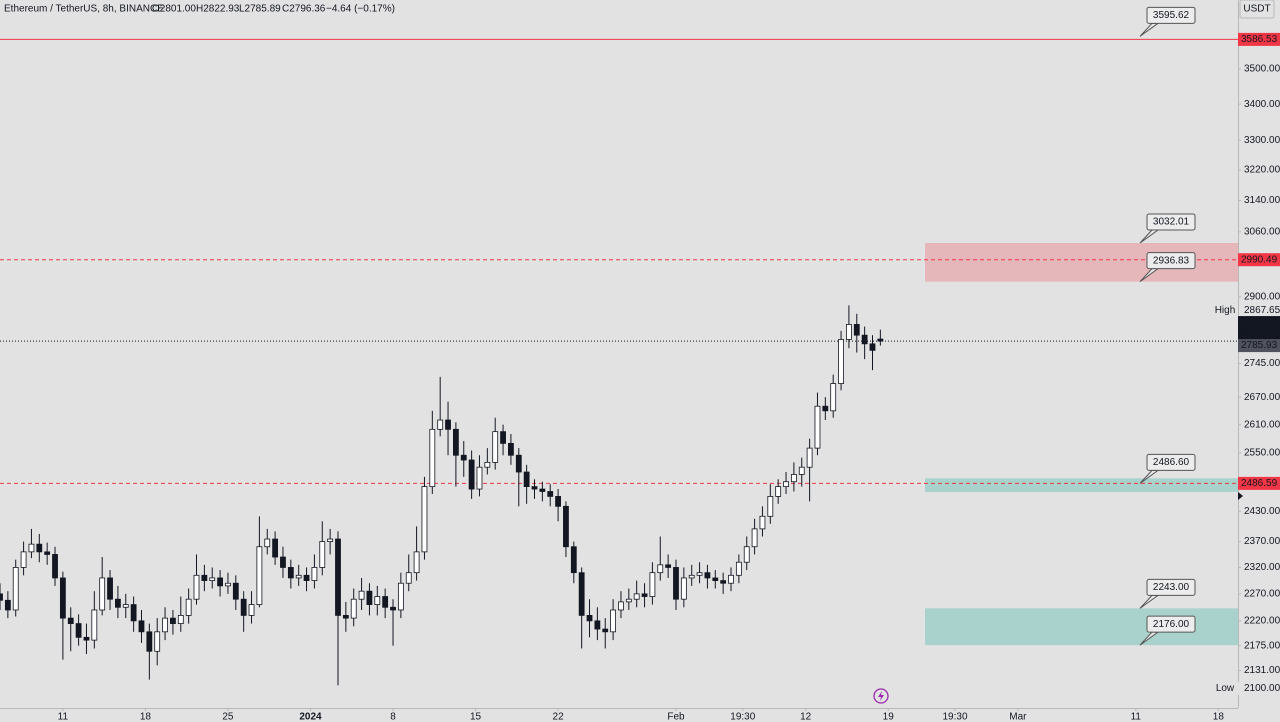 Image resolution: width=1280 pixels, height=722 pixels. Describe the element at coordinates (304, 9) in the screenshot. I see `ohlc-close: C2796.36` at that location.